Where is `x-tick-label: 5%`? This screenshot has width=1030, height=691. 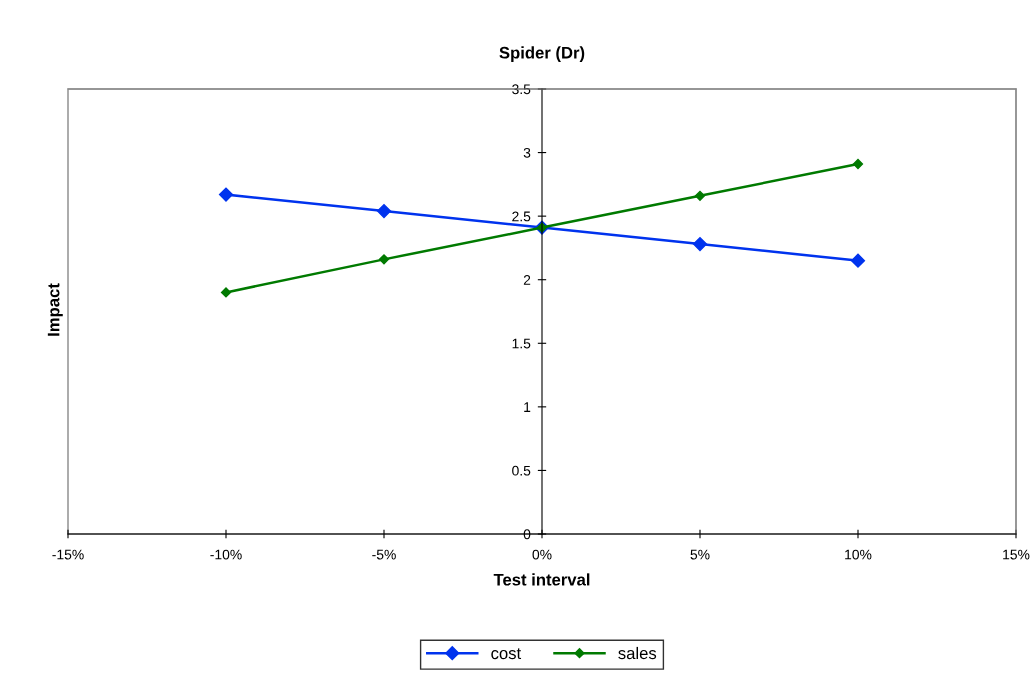 x-tick-label: 5% is located at coordinates (700, 554).